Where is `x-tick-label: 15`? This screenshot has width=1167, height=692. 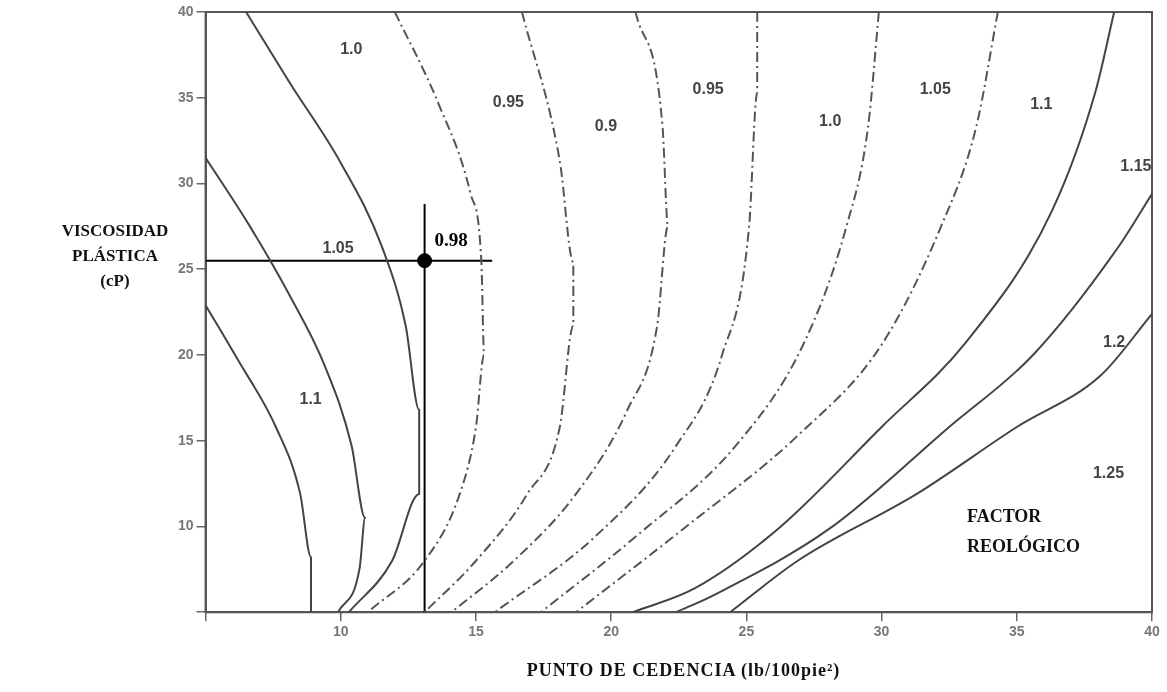 x-tick-label: 15 is located at coordinates (476, 631).